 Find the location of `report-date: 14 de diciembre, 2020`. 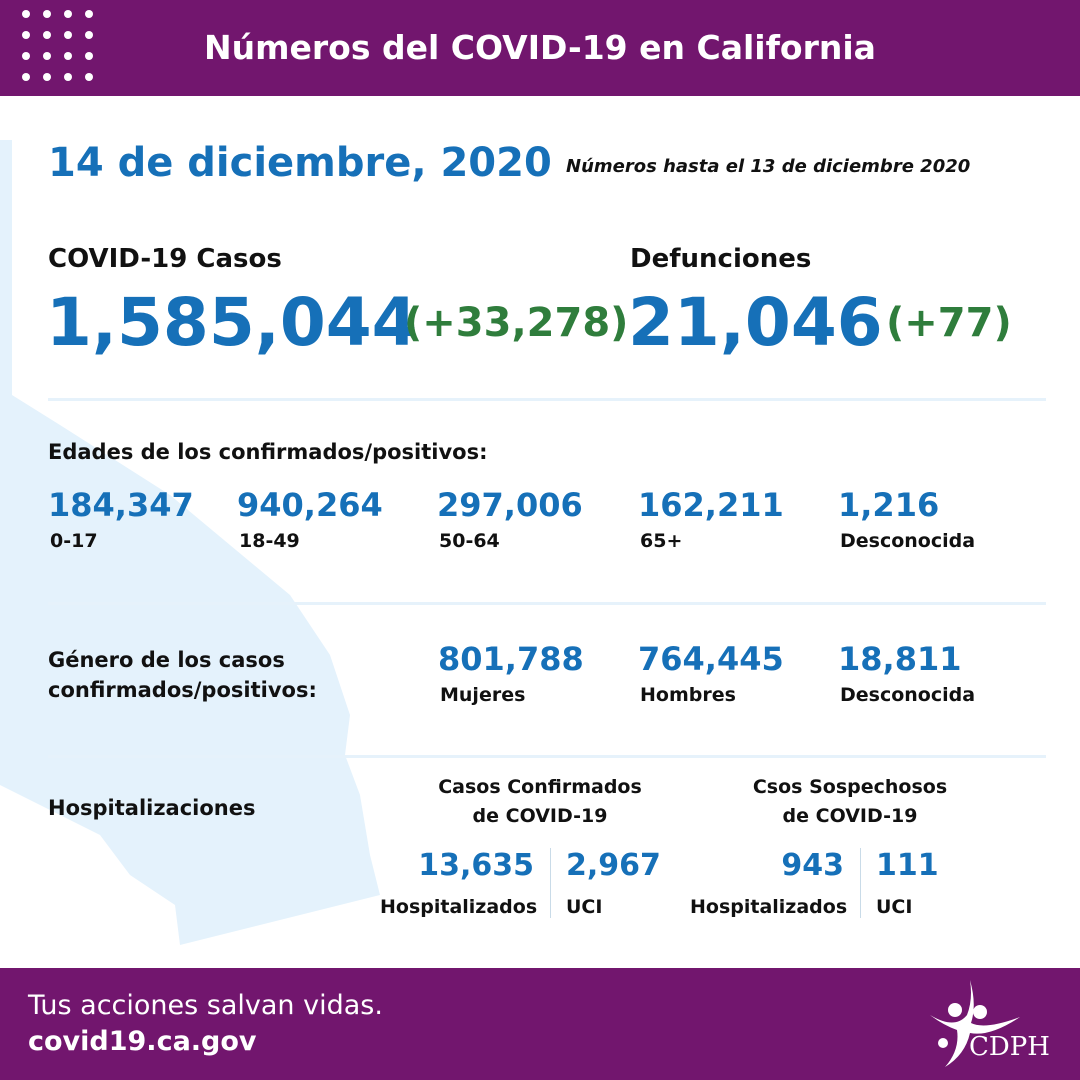

report-date: 14 de diciembre, 2020 is located at coordinates (300, 163).